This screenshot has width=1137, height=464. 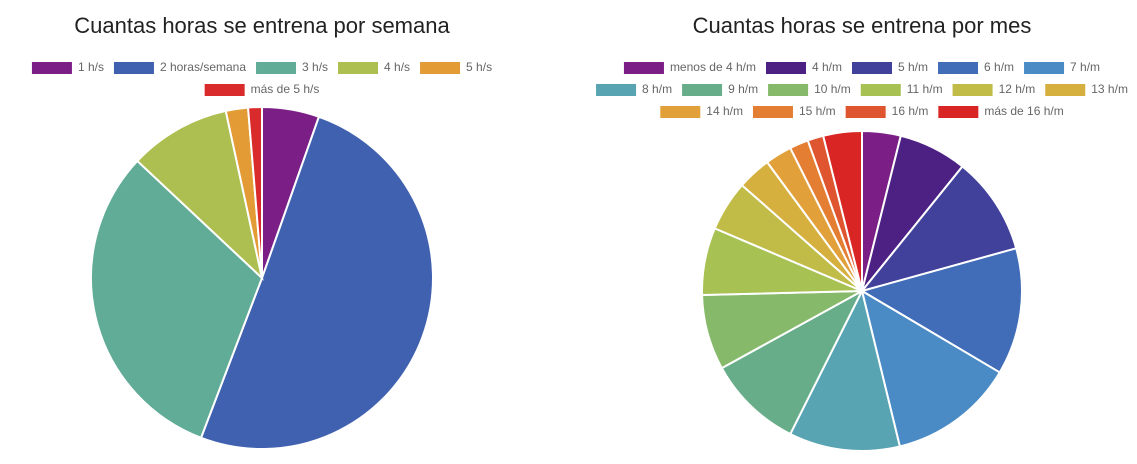 I want to click on legend-label: 4 h/s, so click(x=397, y=67).